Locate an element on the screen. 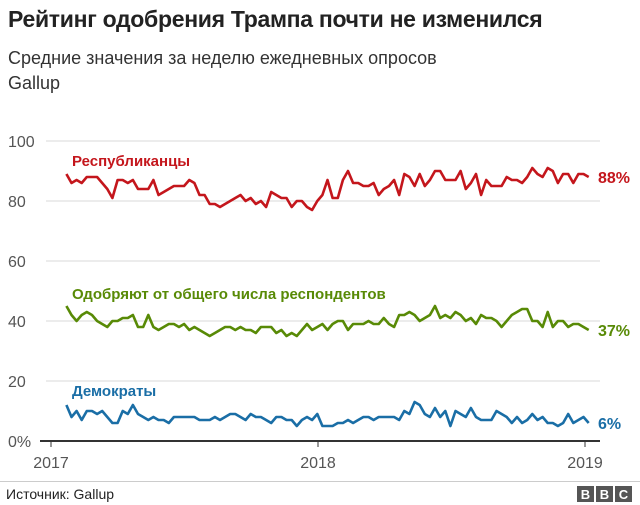 This screenshot has height=505, width=640. x-tick-label: 2019 is located at coordinates (585, 463).